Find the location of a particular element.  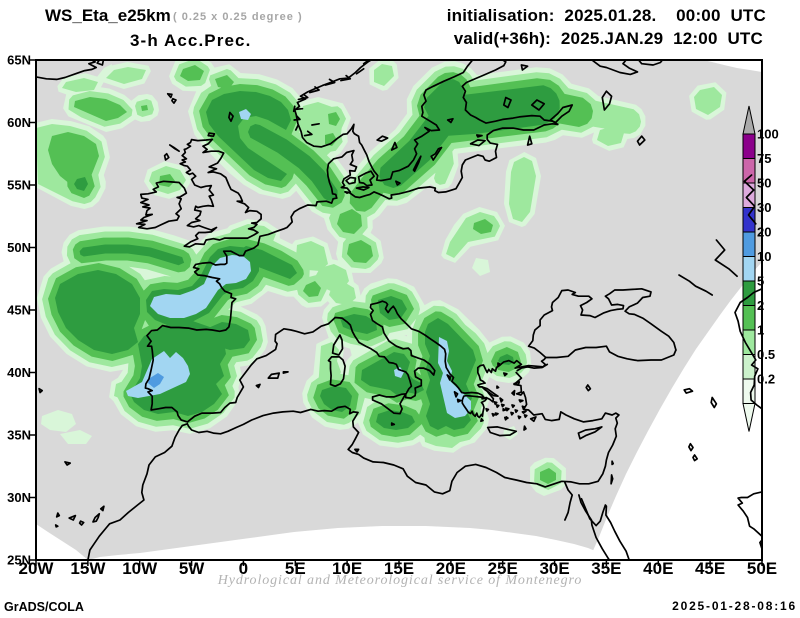

svg-text: 50 is located at coordinates (764, 183).